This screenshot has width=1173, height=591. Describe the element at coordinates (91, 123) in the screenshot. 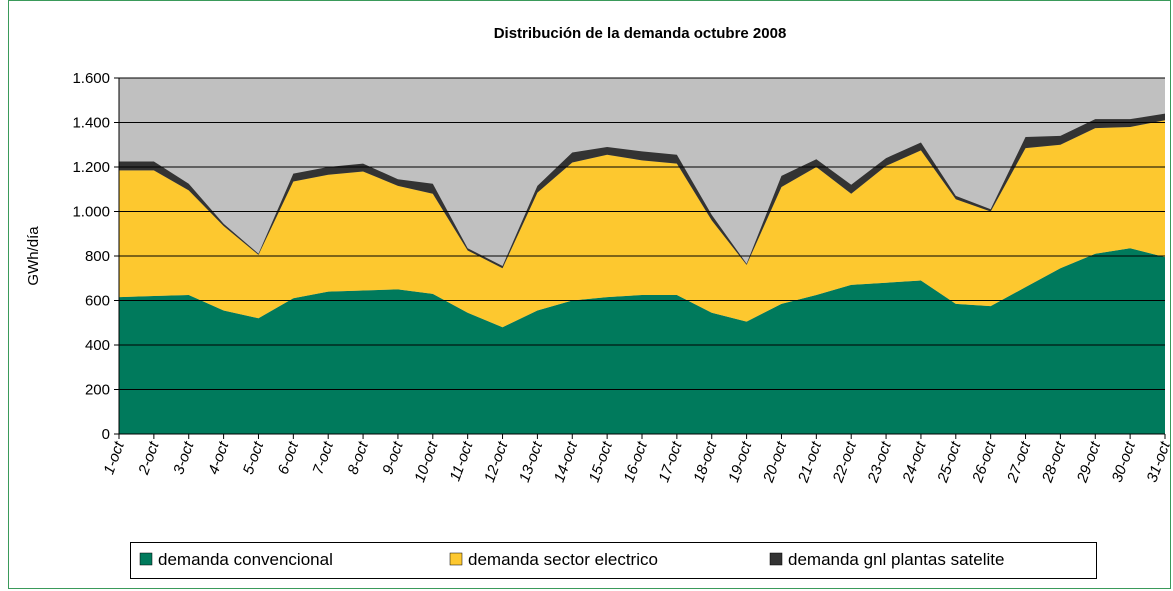

I see `y-tick-label: 1.400` at that location.